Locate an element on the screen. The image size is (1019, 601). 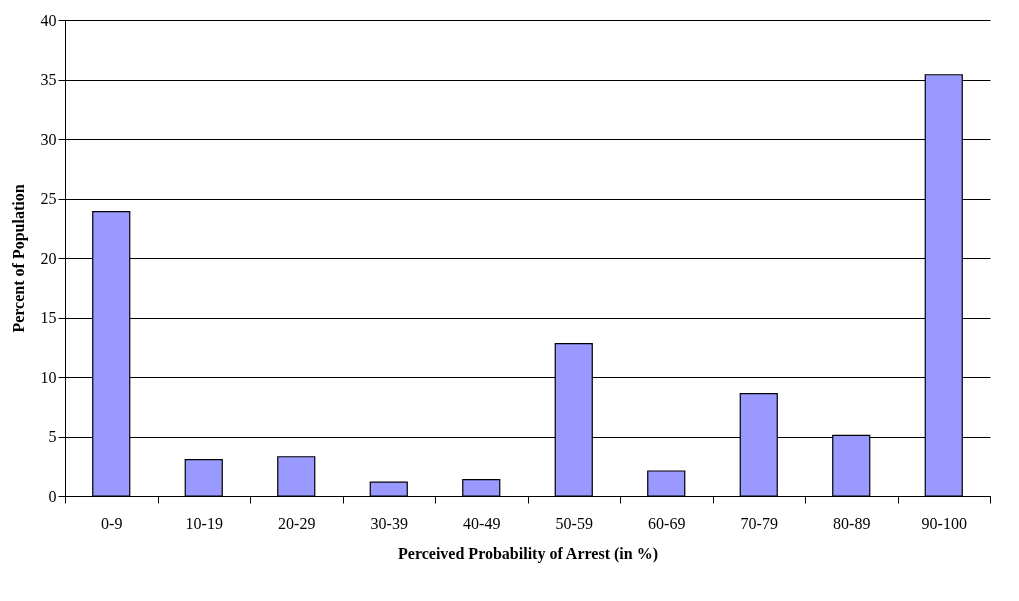
x-tick-label: 30-39 is located at coordinates (389, 523).